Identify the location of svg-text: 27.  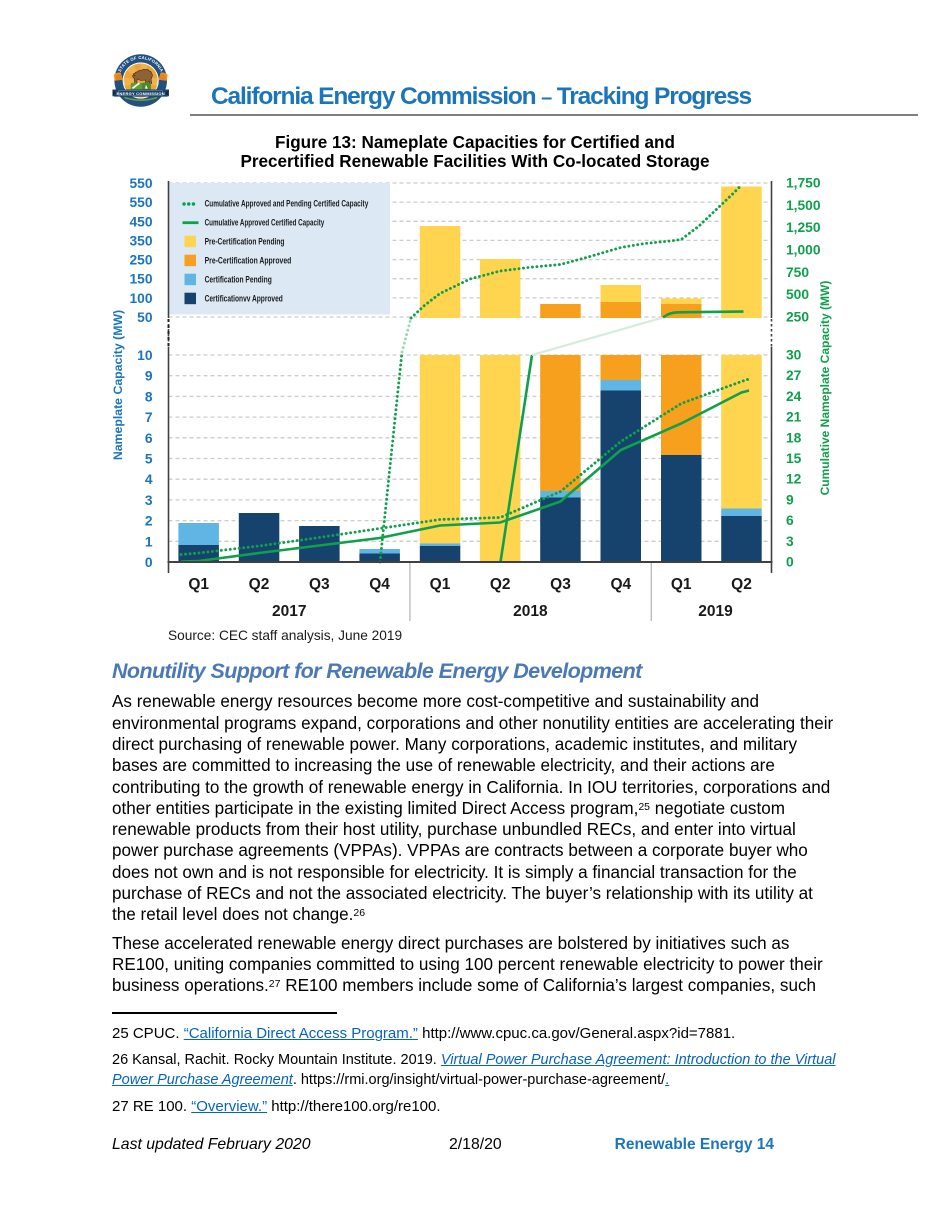
(794, 375).